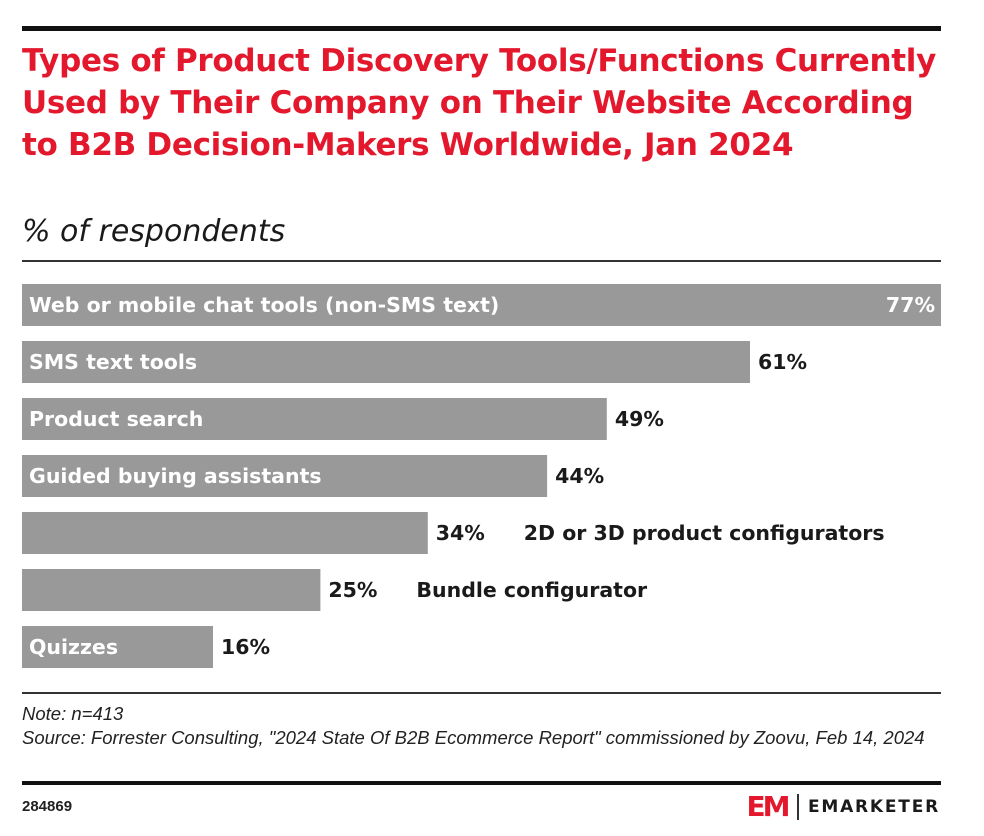 This screenshot has height=836, width=984. What do you see at coordinates (352, 590) in the screenshot?
I see `value-label-5: 25%` at bounding box center [352, 590].